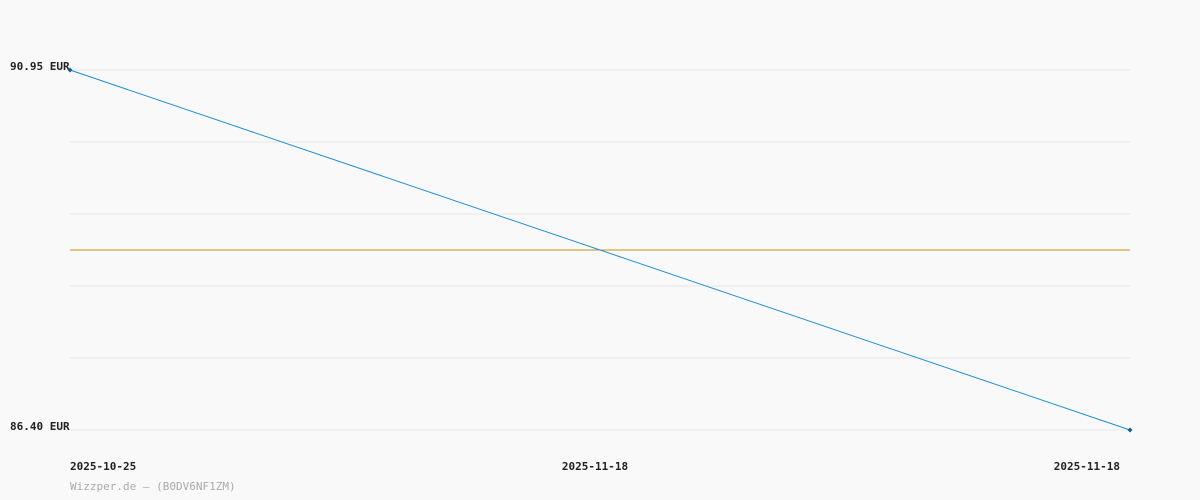  I want to click on footer: Wizzper.de – (B0DV6NF1ZM), so click(153, 486).